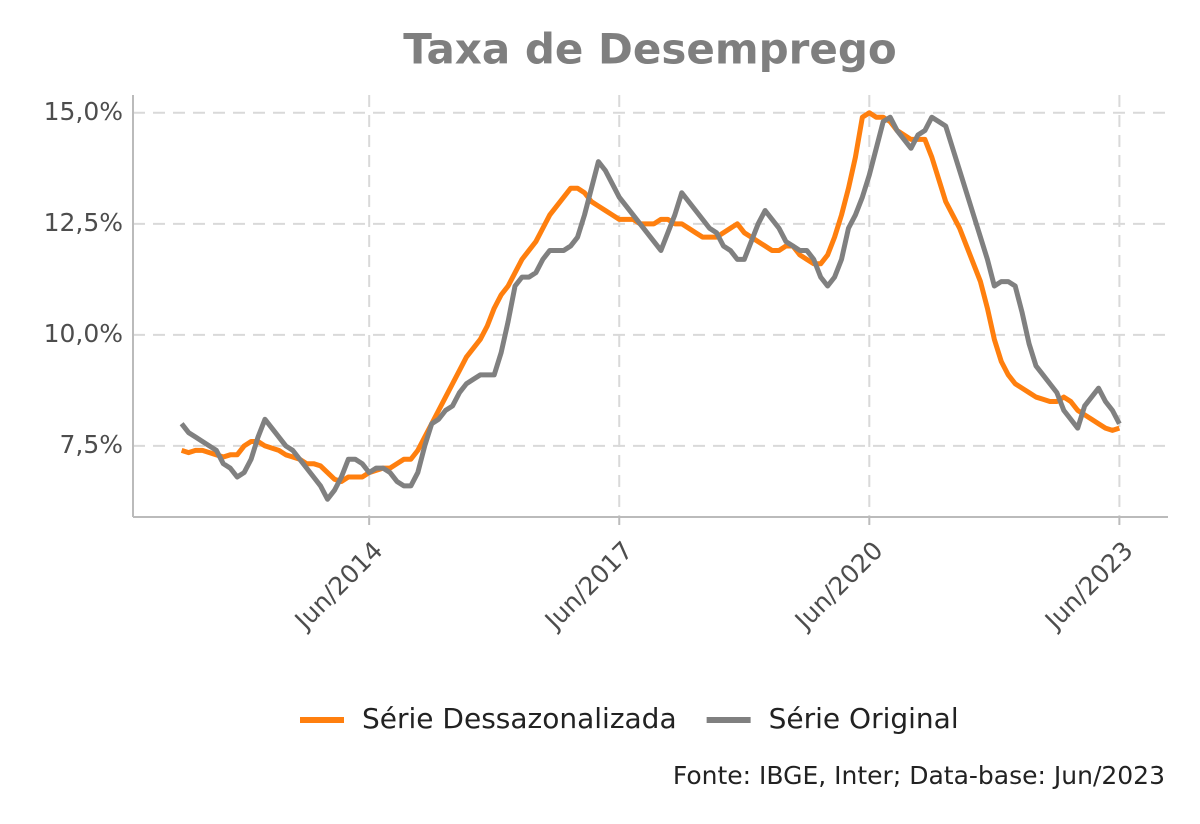 The image size is (1200, 824). I want to click on source: Fonte: IBGE, Inter; Data-base: Jun/2023, so click(919, 775).